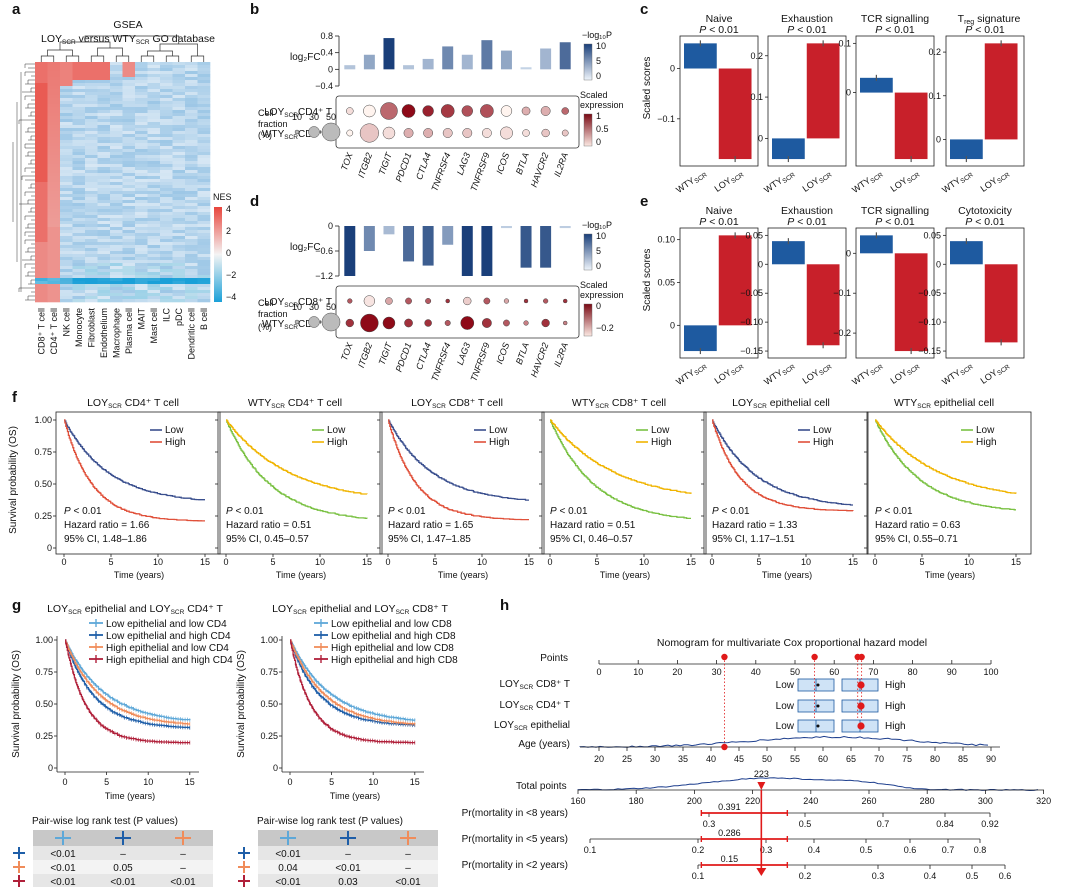 The image size is (1075, 887). I want to click on g-table-cell-1-1-2: –, so click(408, 868).